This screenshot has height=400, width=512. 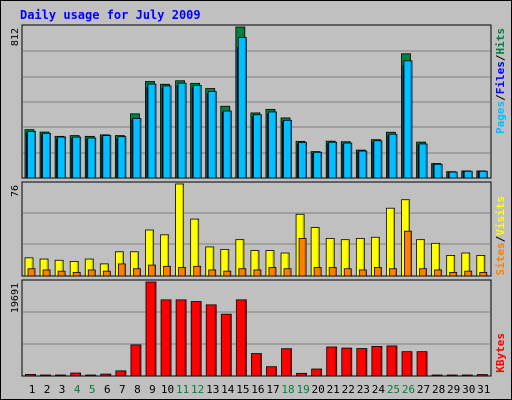 What do you see at coordinates (333, 389) in the screenshot?
I see `x-tick-label-21: 21` at bounding box center [333, 389].